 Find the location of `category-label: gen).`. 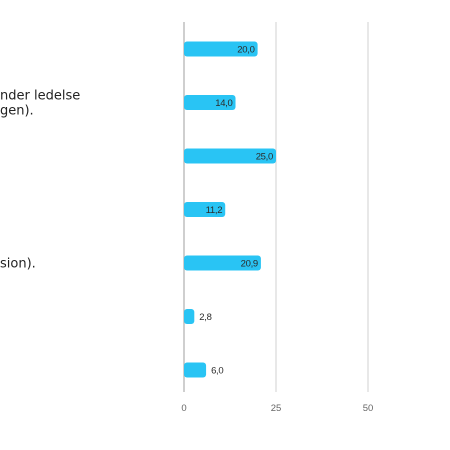

category-label: gen). is located at coordinates (17, 111).